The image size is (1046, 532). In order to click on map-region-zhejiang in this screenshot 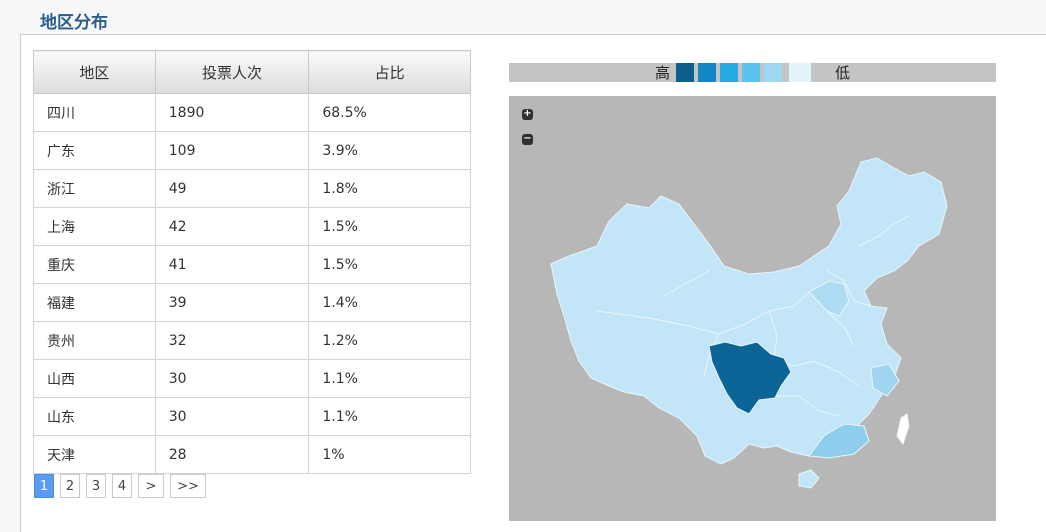, I will do `click(885, 380)`.